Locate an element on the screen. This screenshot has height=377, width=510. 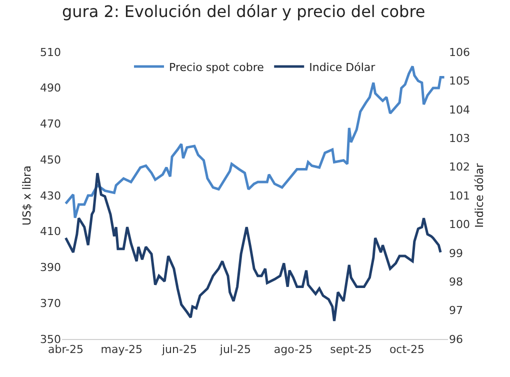
x-tick-label: abr-25 is located at coordinates (66, 349).